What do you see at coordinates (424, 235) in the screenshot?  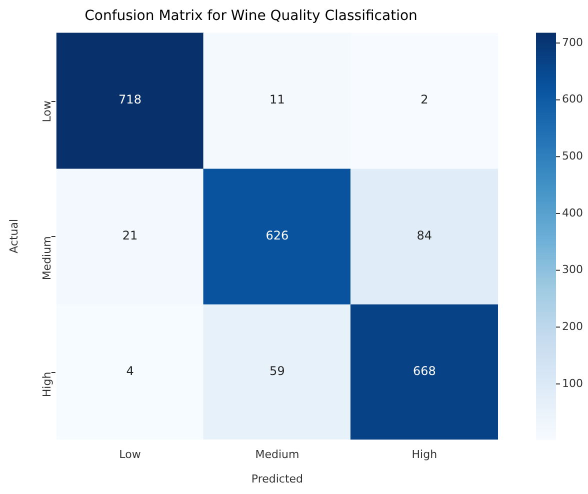 I see `data-label: 84` at bounding box center [424, 235].